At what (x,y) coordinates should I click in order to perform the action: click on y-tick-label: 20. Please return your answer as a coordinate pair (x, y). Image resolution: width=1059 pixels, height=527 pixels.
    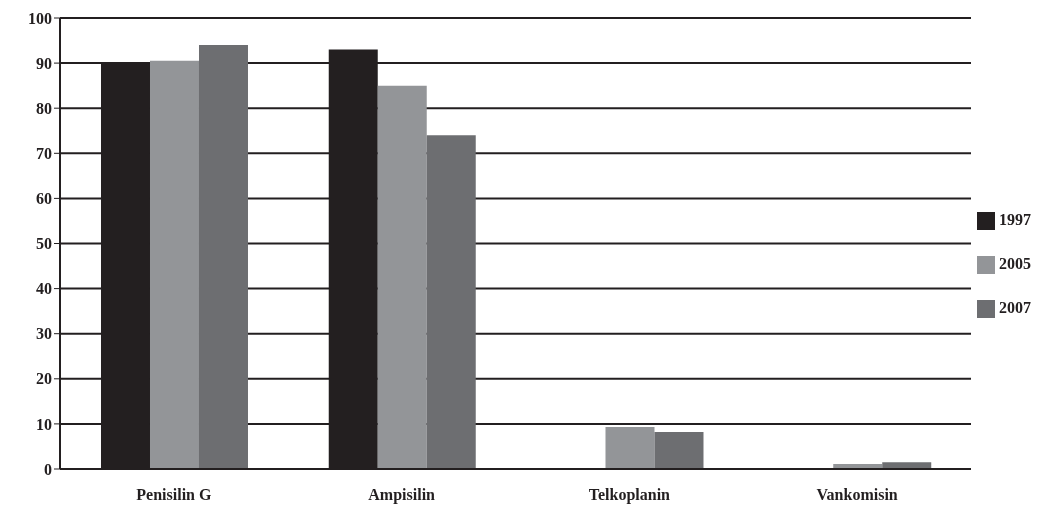
    Looking at the image, I should click on (44, 379).